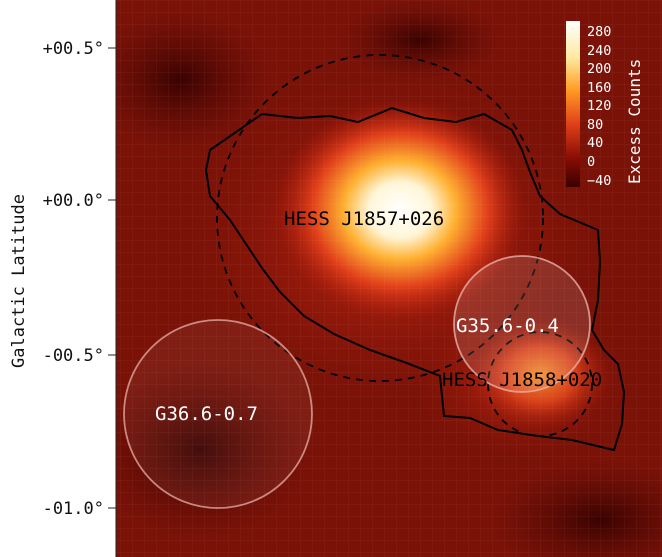 The image size is (662, 557). I want to click on label-hess-j1858: HESS J1858+020, so click(522, 380).